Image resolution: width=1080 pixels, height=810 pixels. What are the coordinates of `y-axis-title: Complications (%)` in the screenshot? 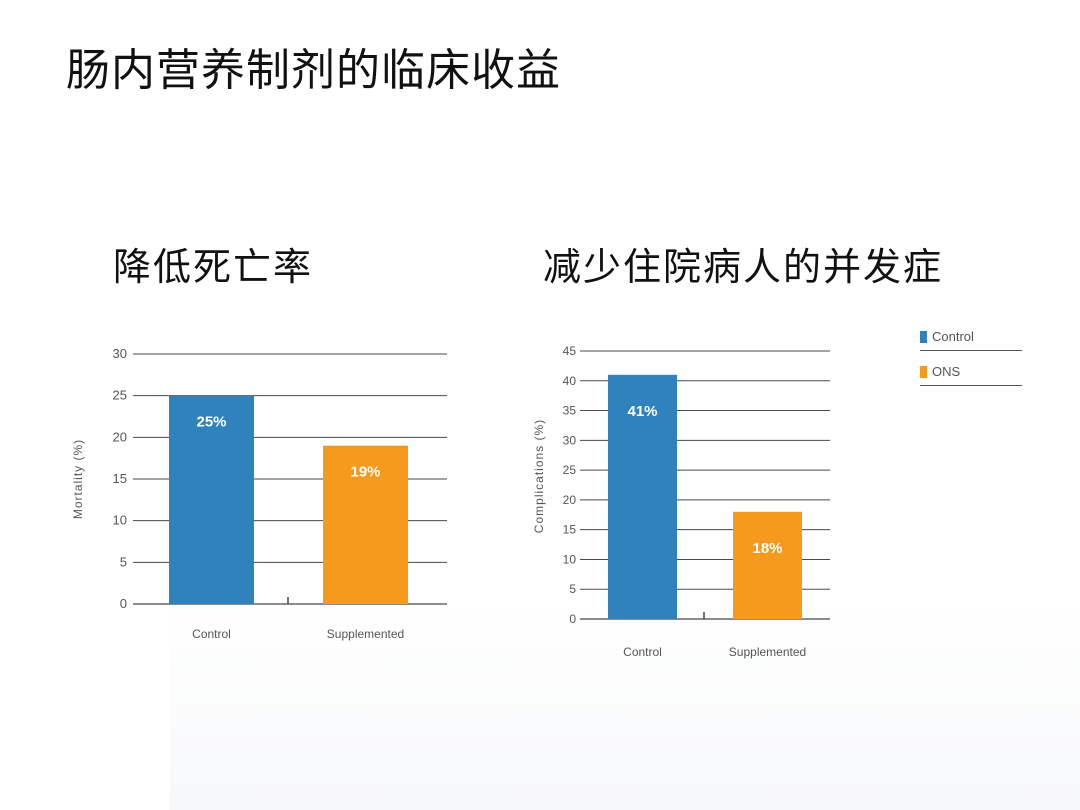 It's located at (539, 476).